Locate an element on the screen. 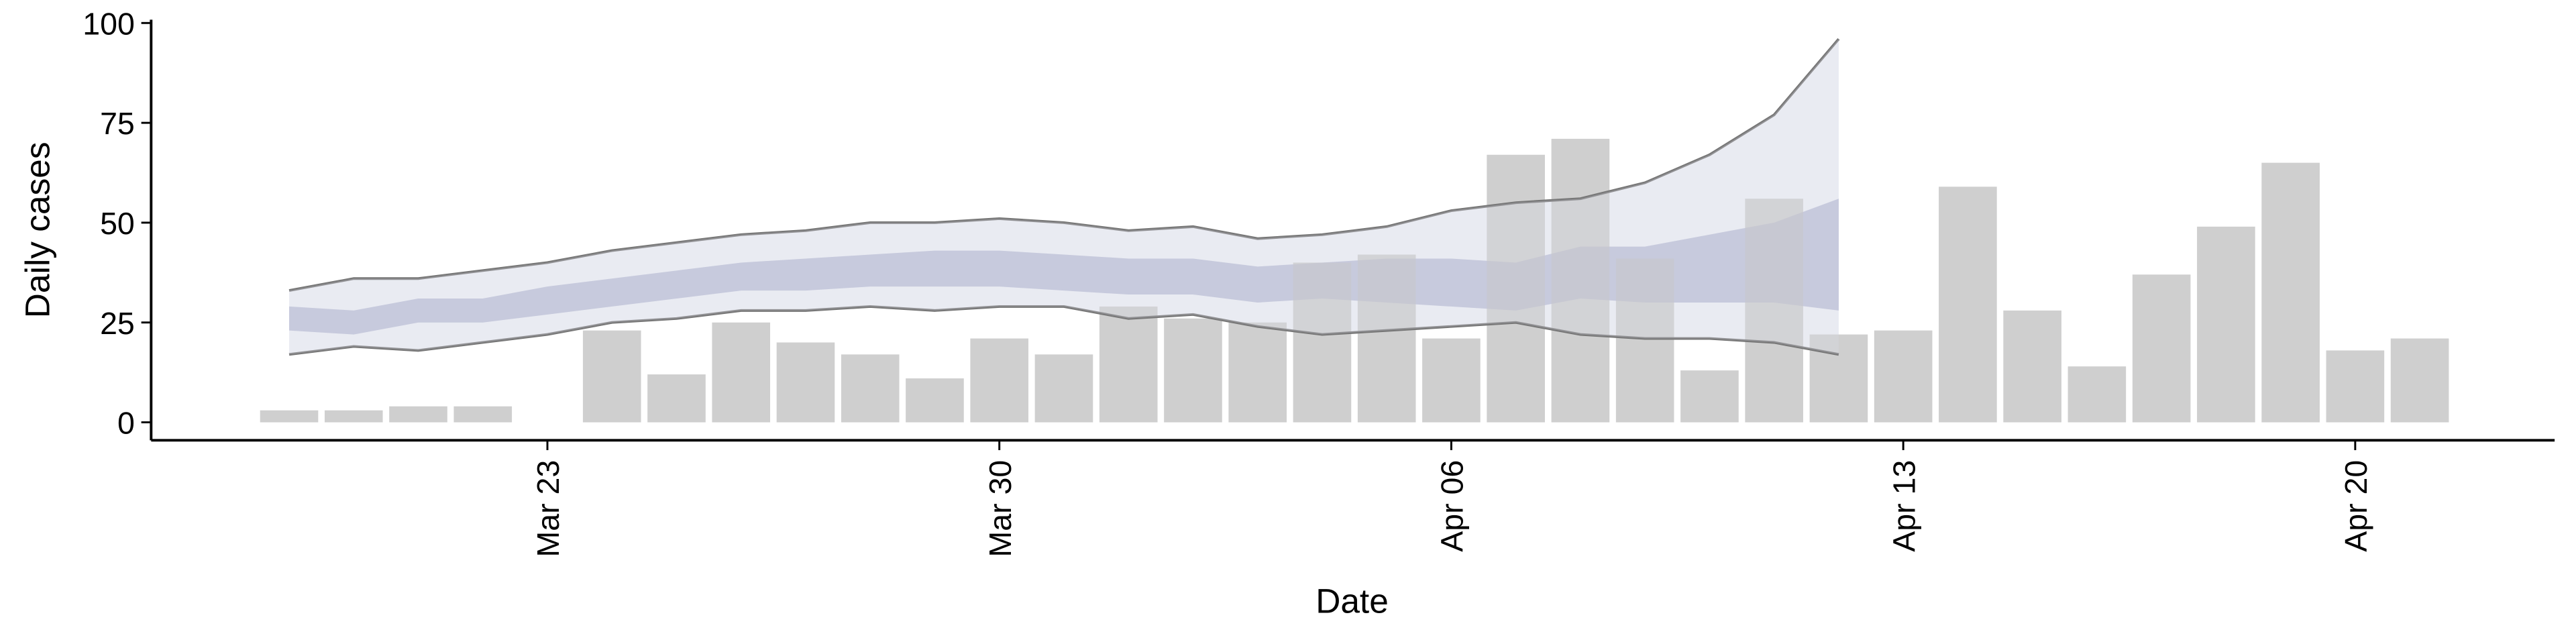 The image size is (2576, 644). x-tick-label: Mar 23 is located at coordinates (548, 508).